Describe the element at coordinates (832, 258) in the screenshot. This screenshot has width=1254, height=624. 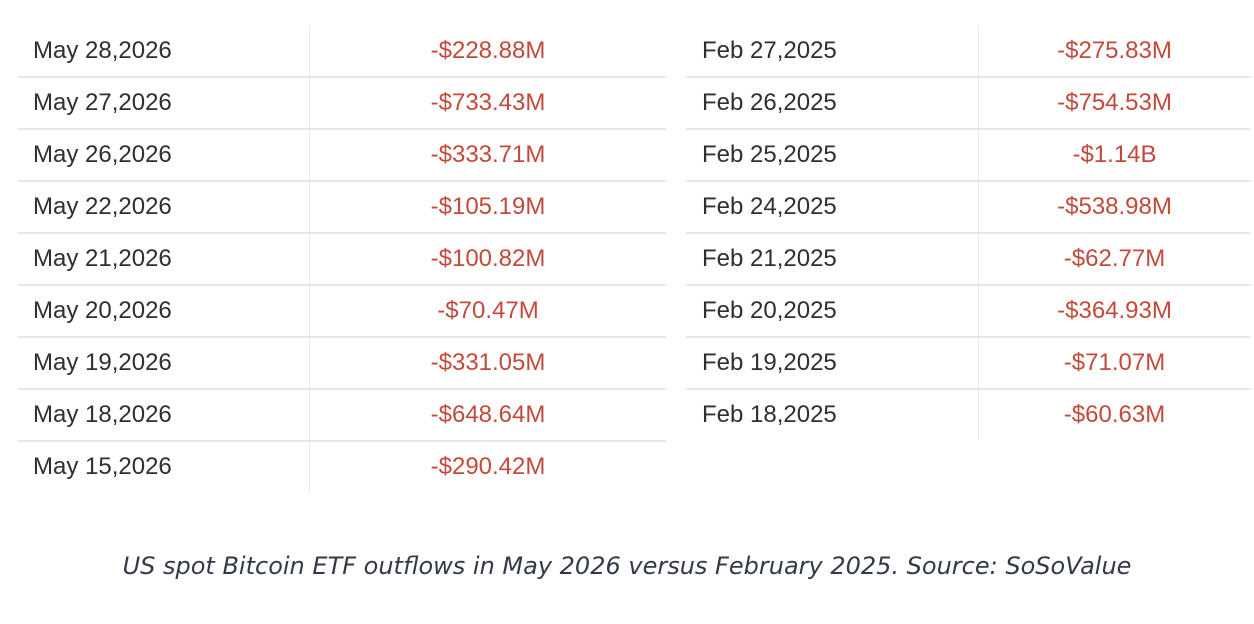
I see `date-cell: Feb 21,2025` at that location.